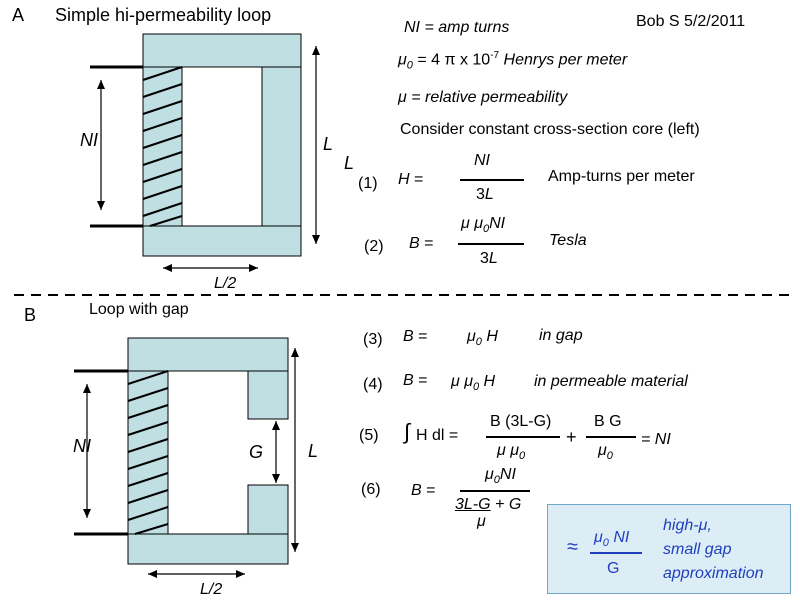 Image resolution: width=800 pixels, height=600 pixels. I want to click on eq1-number: (1), so click(368, 183).